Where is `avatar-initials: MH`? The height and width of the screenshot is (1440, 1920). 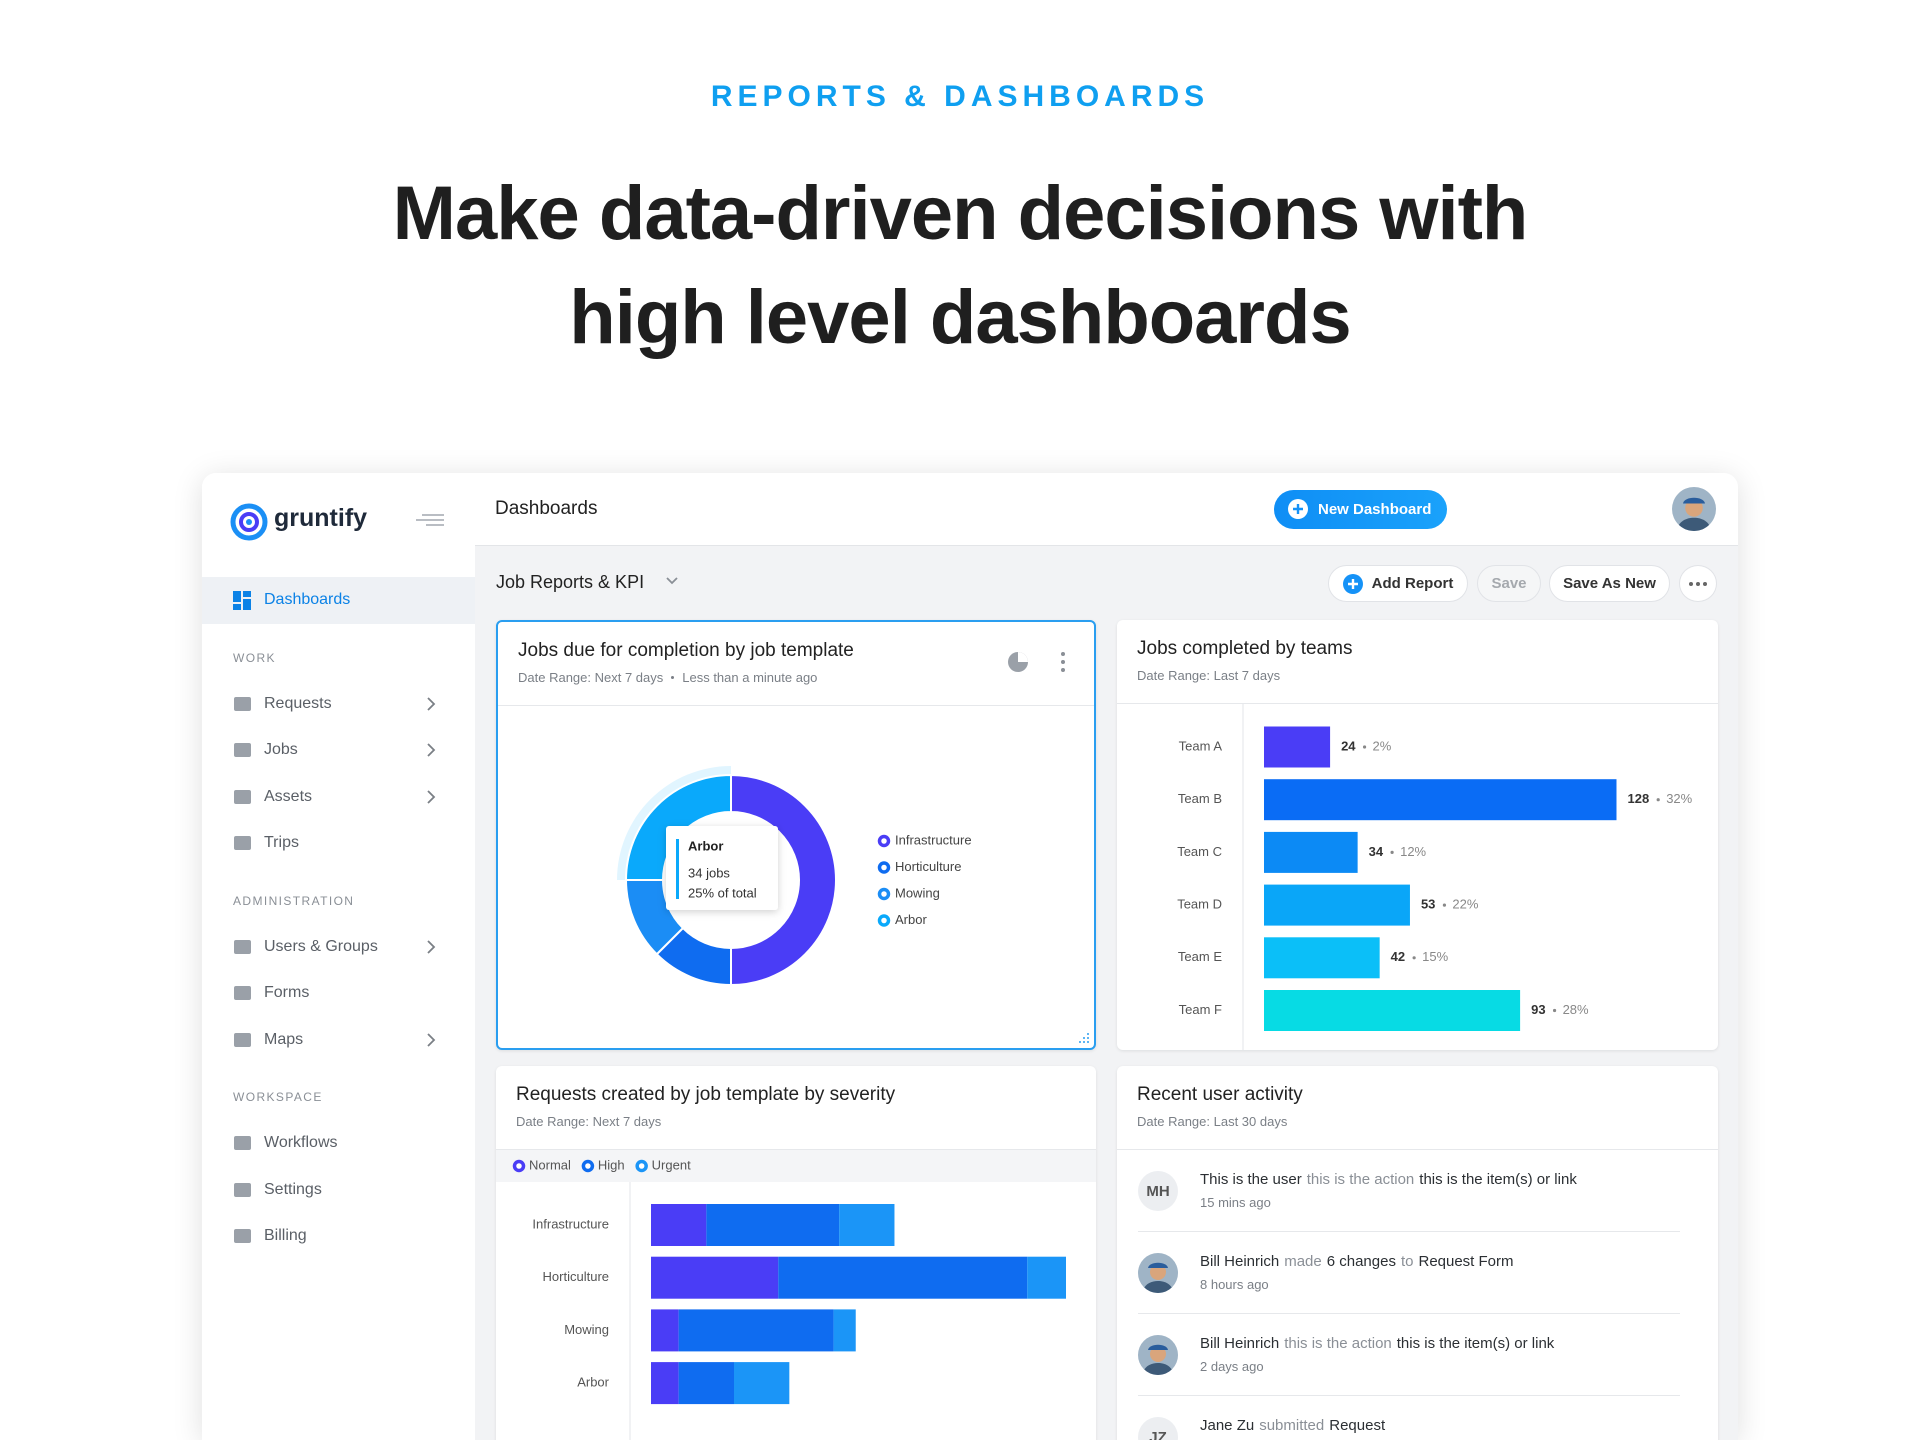
avatar-initials: MH is located at coordinates (1158, 1191).